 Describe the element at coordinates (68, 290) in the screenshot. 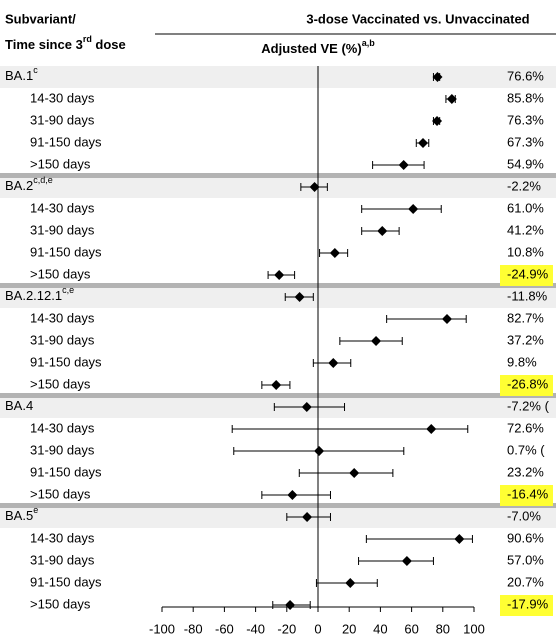

I see `group-sup: c,e` at that location.